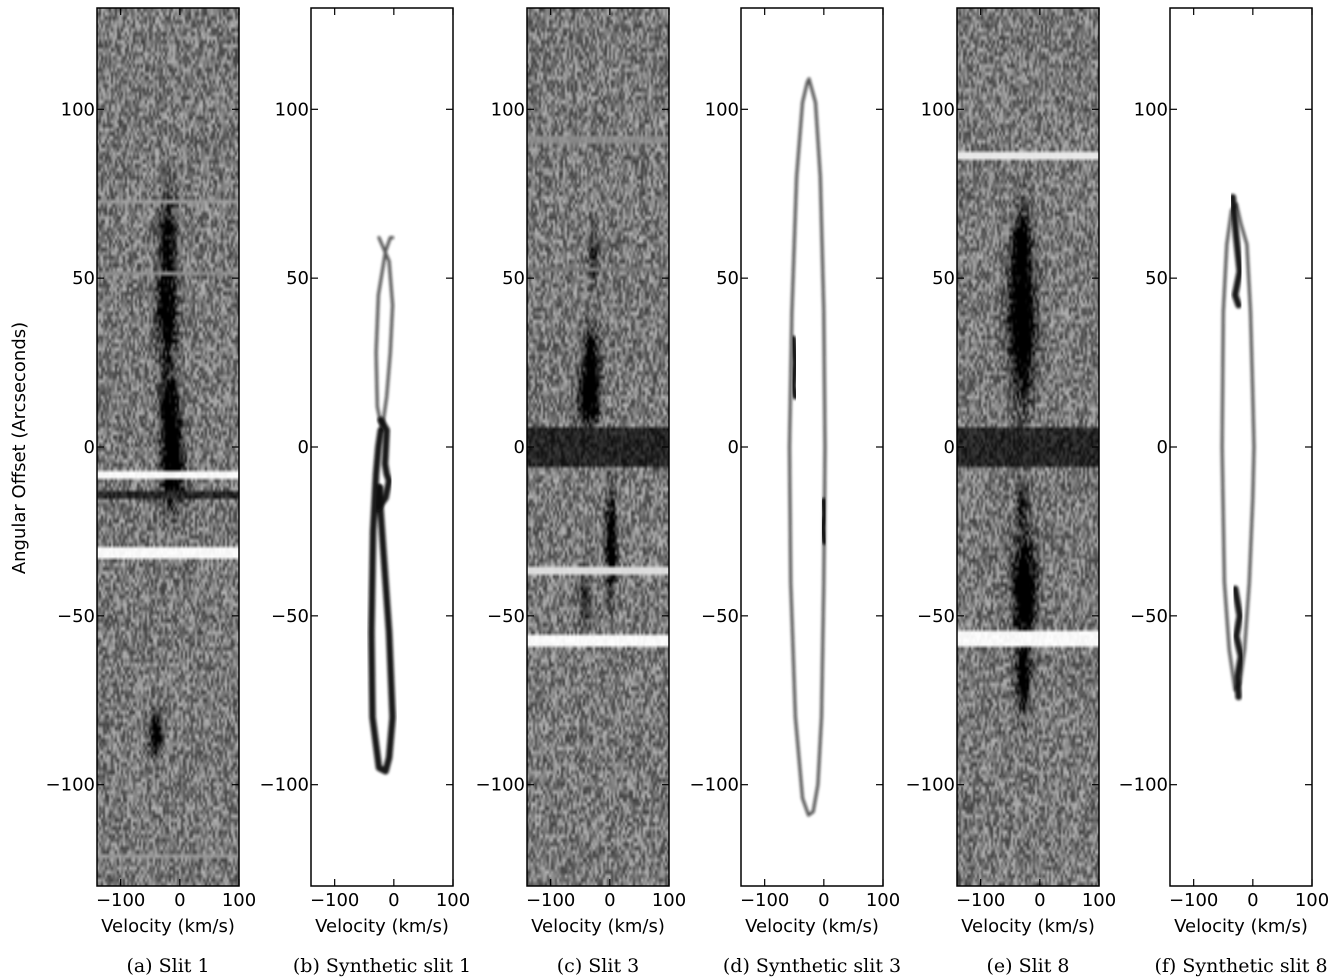 This screenshot has width=1341, height=979. What do you see at coordinates (812, 966) in the screenshot?
I see `panel-caption: (d) Synthetic slit 3` at bounding box center [812, 966].